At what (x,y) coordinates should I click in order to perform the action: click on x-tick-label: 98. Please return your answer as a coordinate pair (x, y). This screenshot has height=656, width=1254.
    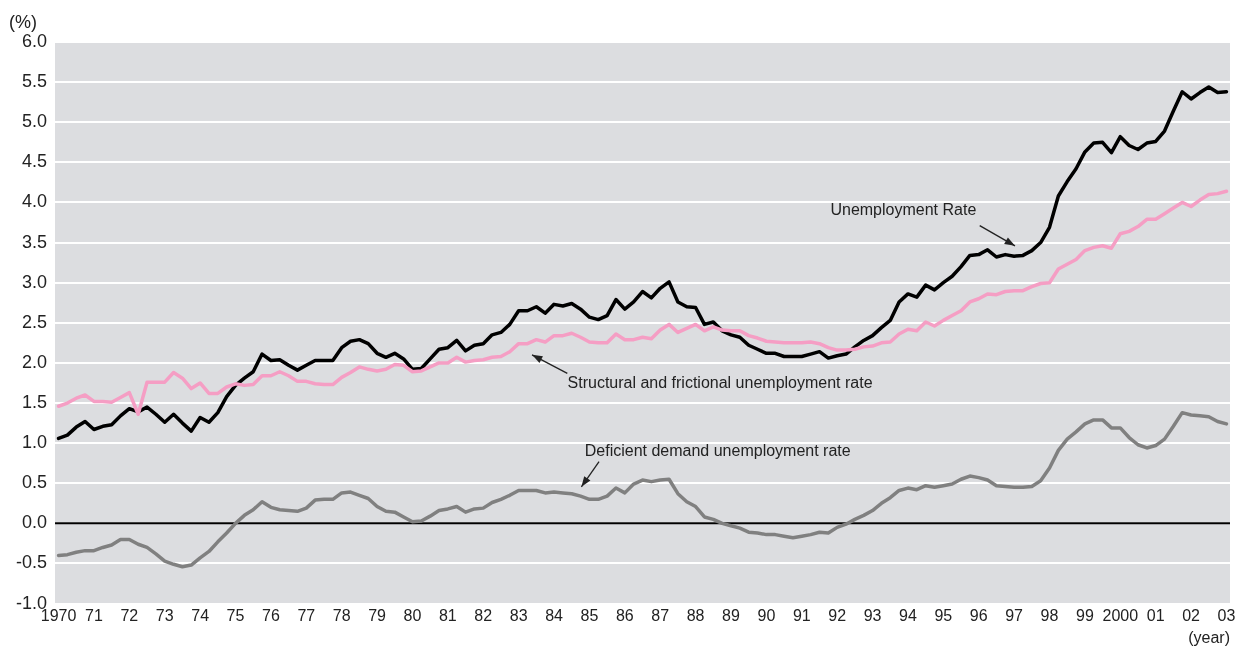
    Looking at the image, I should click on (1049, 615).